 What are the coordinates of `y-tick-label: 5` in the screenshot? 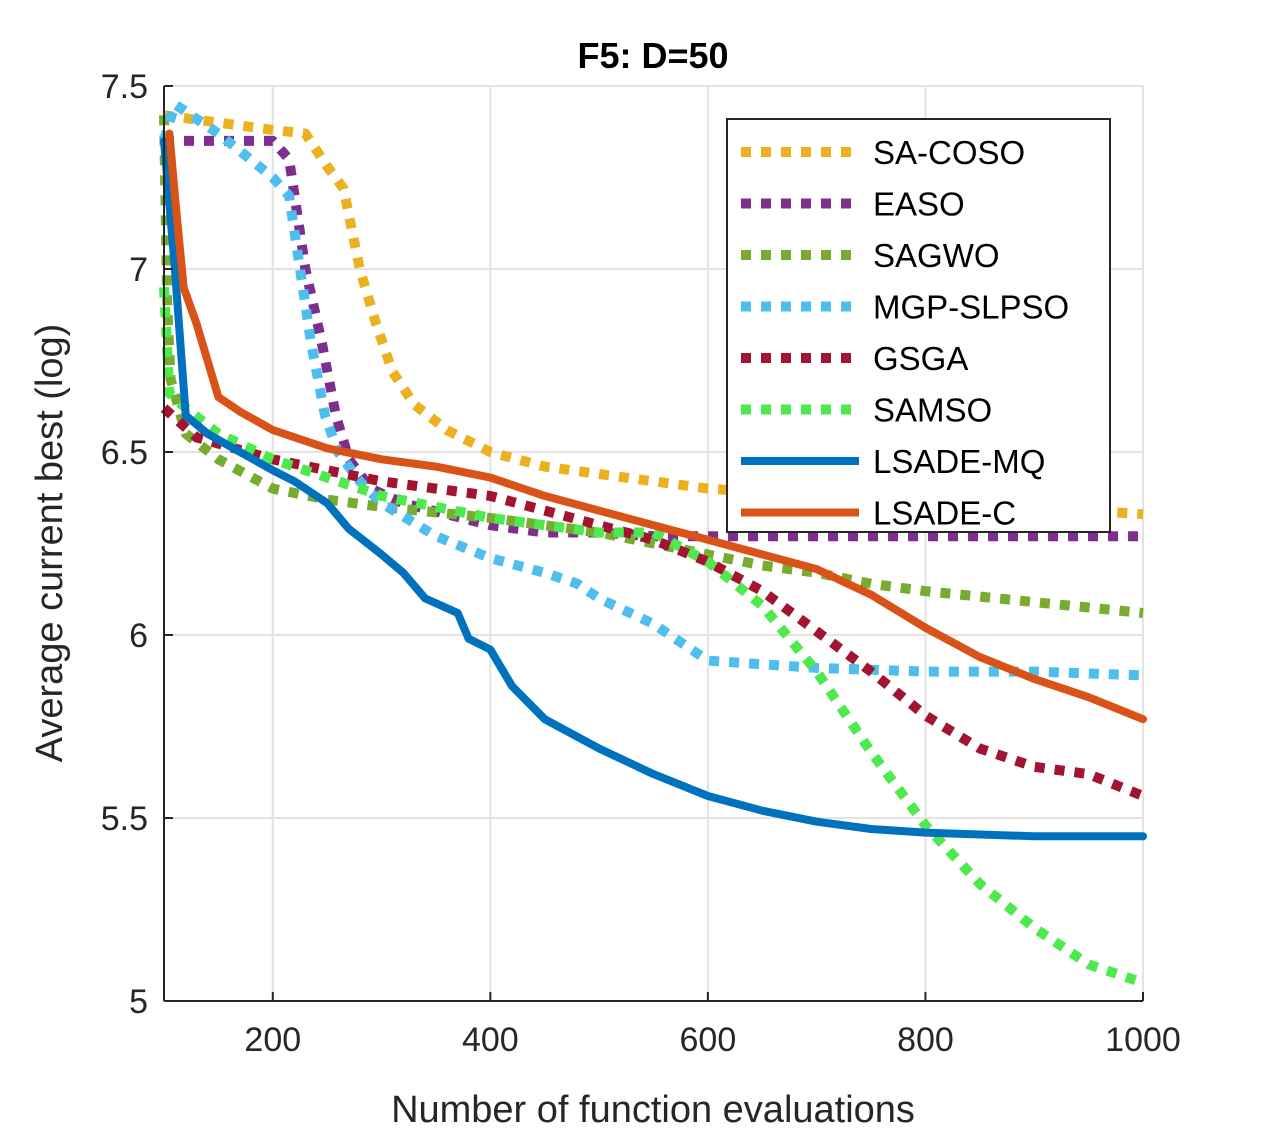 It's located at (138, 1002).